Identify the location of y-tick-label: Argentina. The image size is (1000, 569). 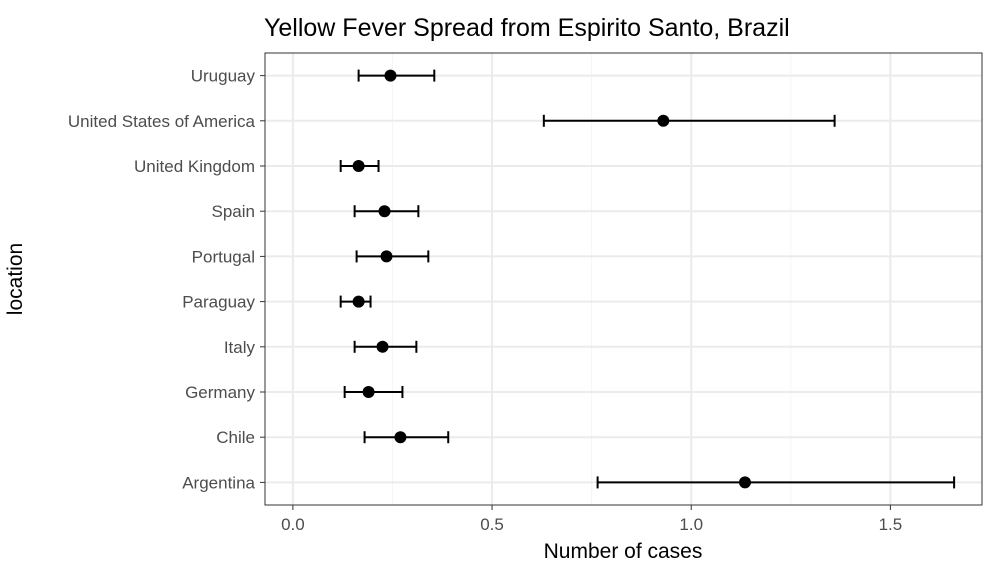
(218, 482).